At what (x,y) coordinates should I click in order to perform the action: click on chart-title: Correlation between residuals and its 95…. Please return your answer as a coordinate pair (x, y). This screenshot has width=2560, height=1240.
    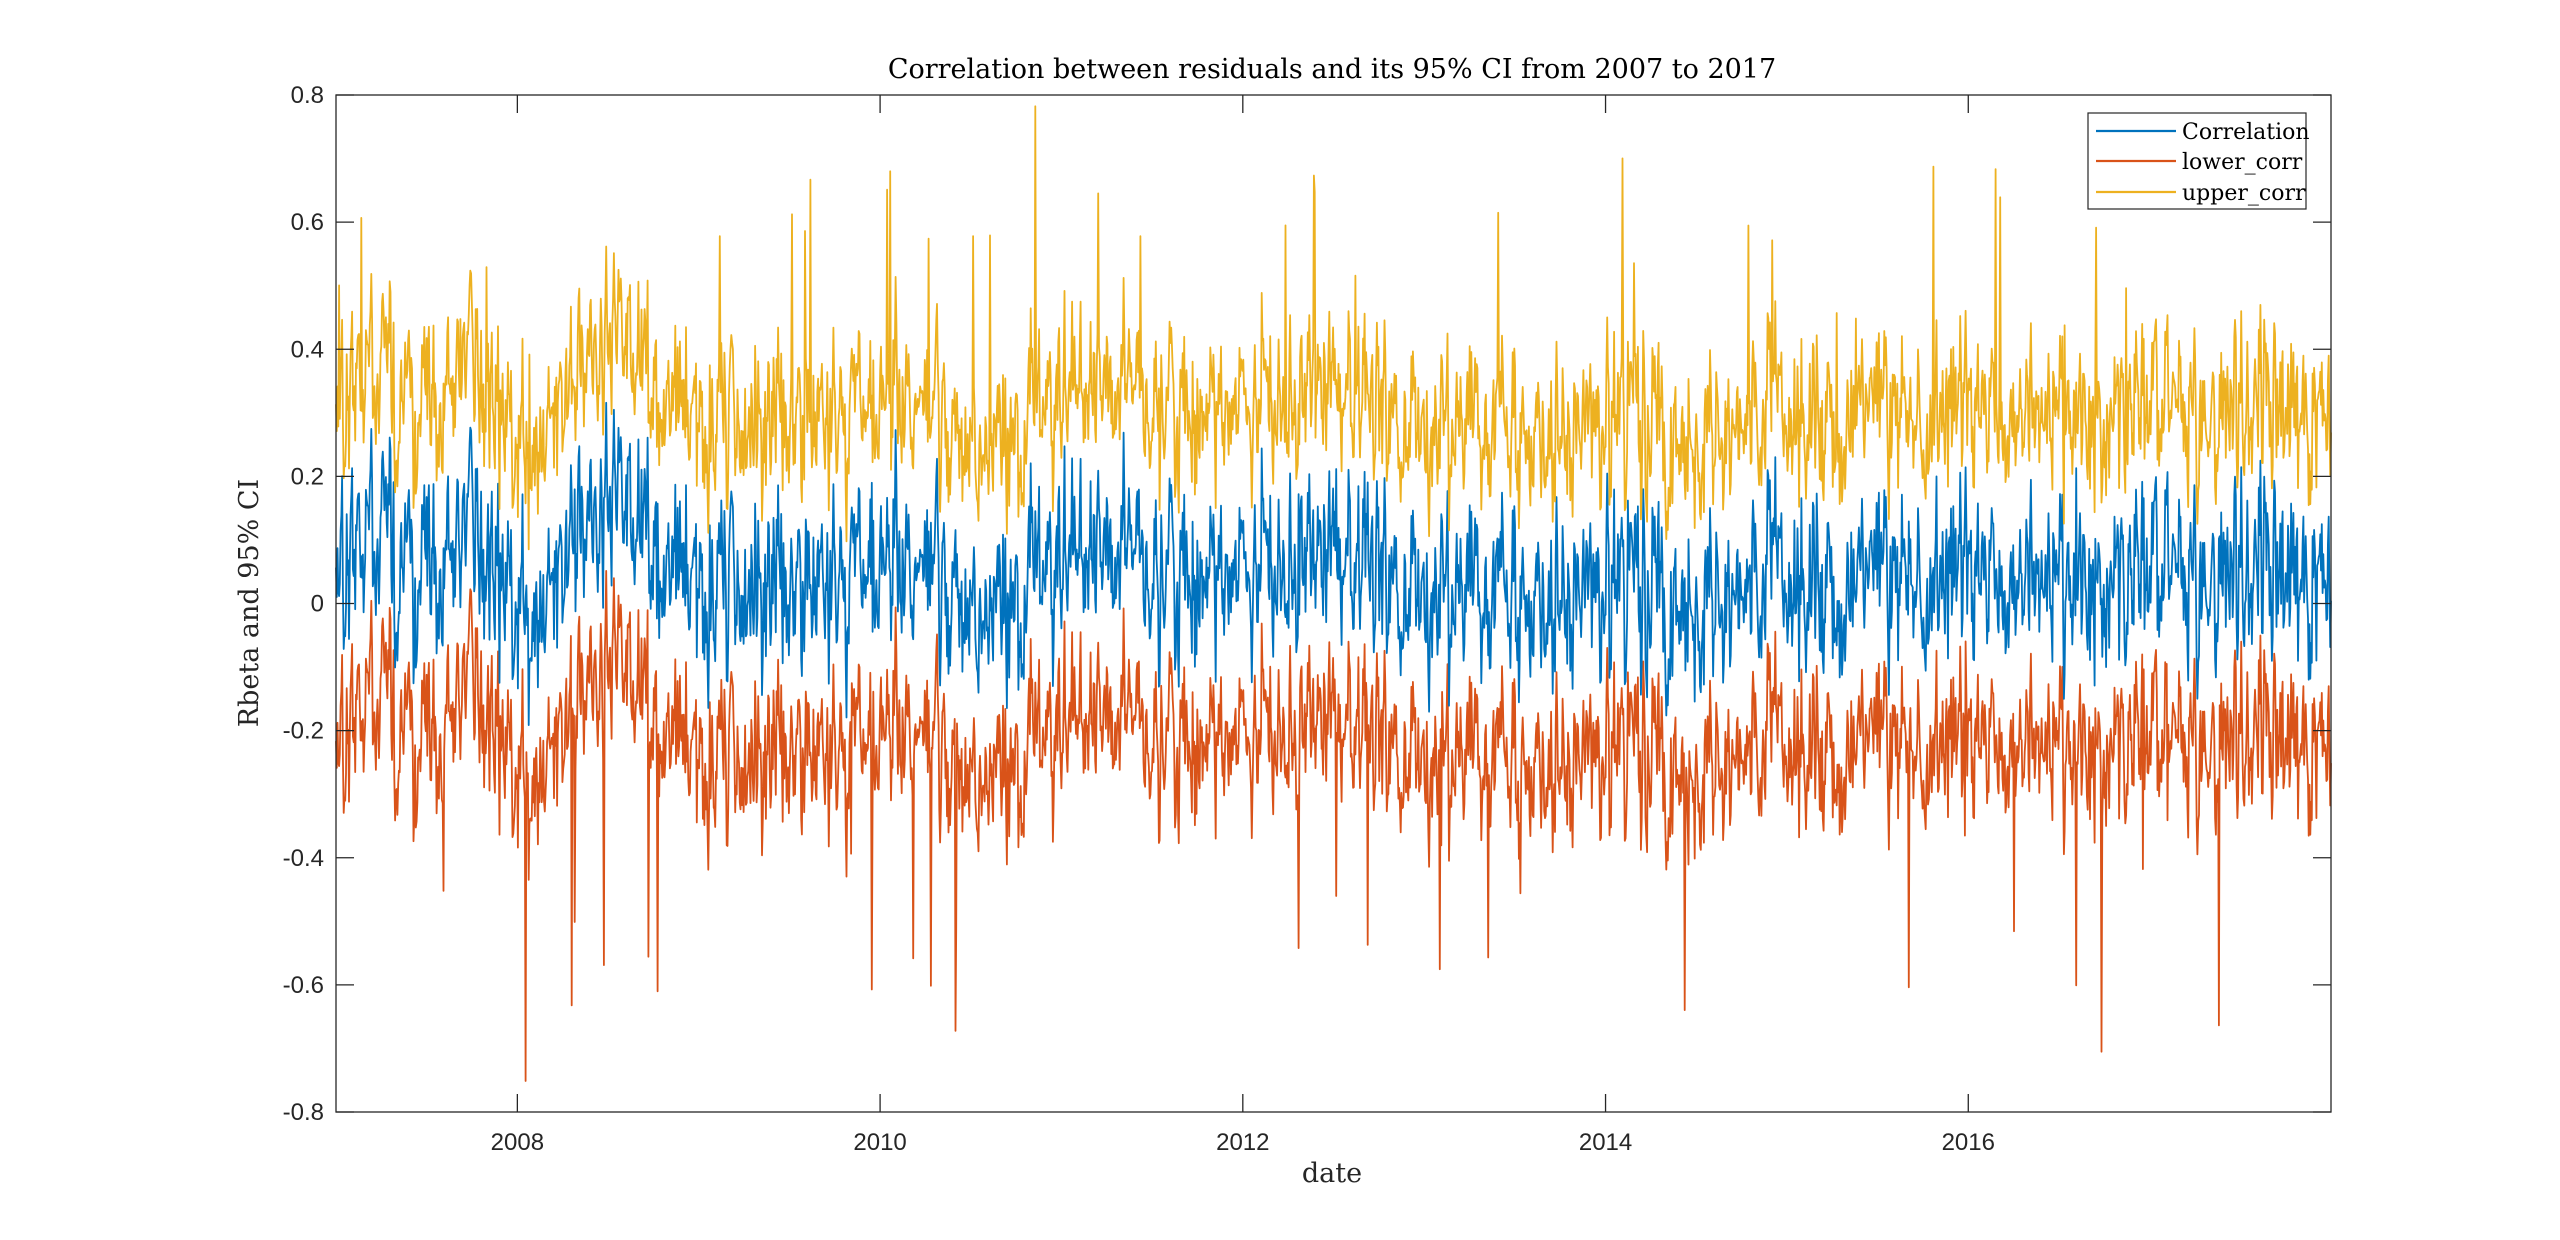
    Looking at the image, I should click on (1332, 69).